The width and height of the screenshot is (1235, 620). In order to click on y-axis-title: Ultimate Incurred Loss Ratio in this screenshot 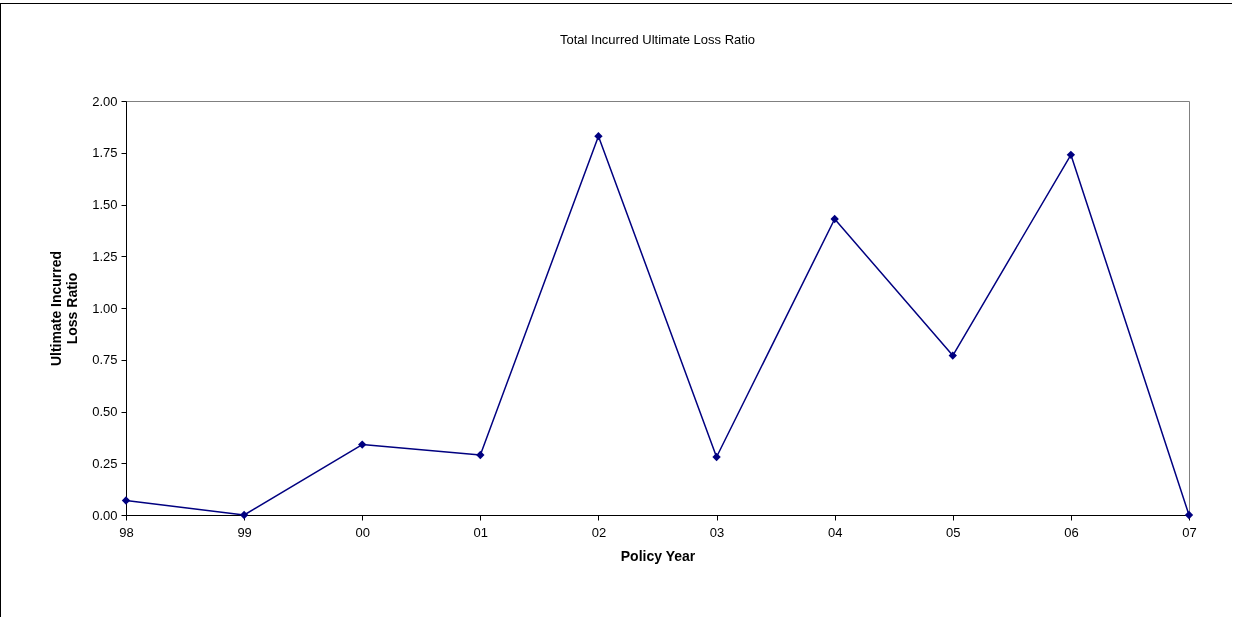, I will do `click(64, 308)`.